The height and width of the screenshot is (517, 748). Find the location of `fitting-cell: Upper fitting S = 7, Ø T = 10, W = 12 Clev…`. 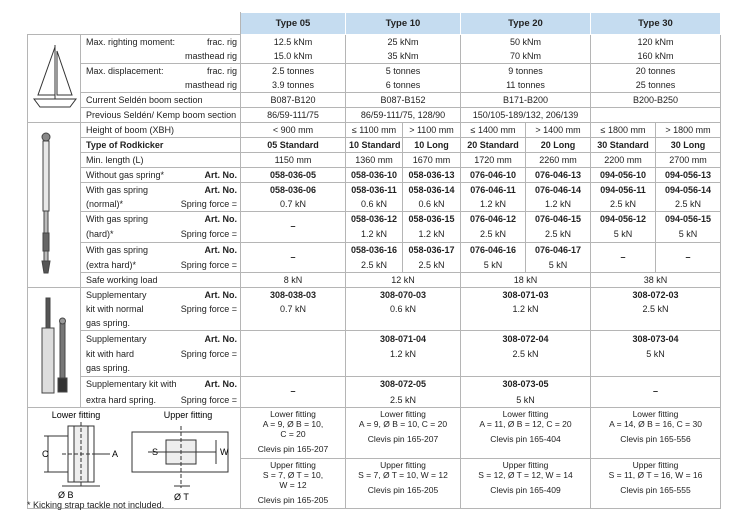

fitting-cell: Upper fitting S = 7, Ø T = 10, W = 12 Clev… is located at coordinates (403, 483).